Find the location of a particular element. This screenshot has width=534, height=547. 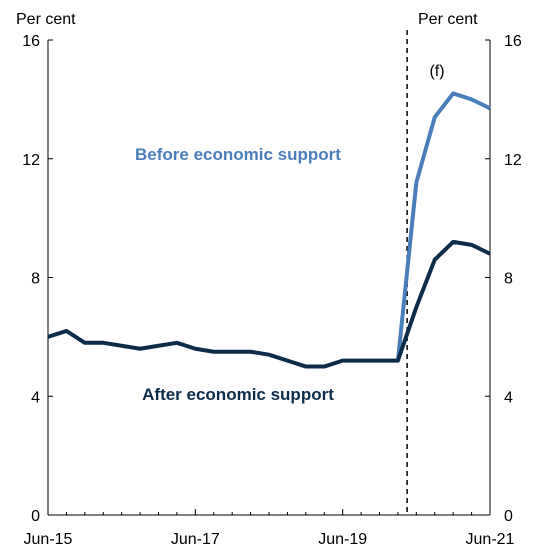

series-line-before is located at coordinates (443, 226).